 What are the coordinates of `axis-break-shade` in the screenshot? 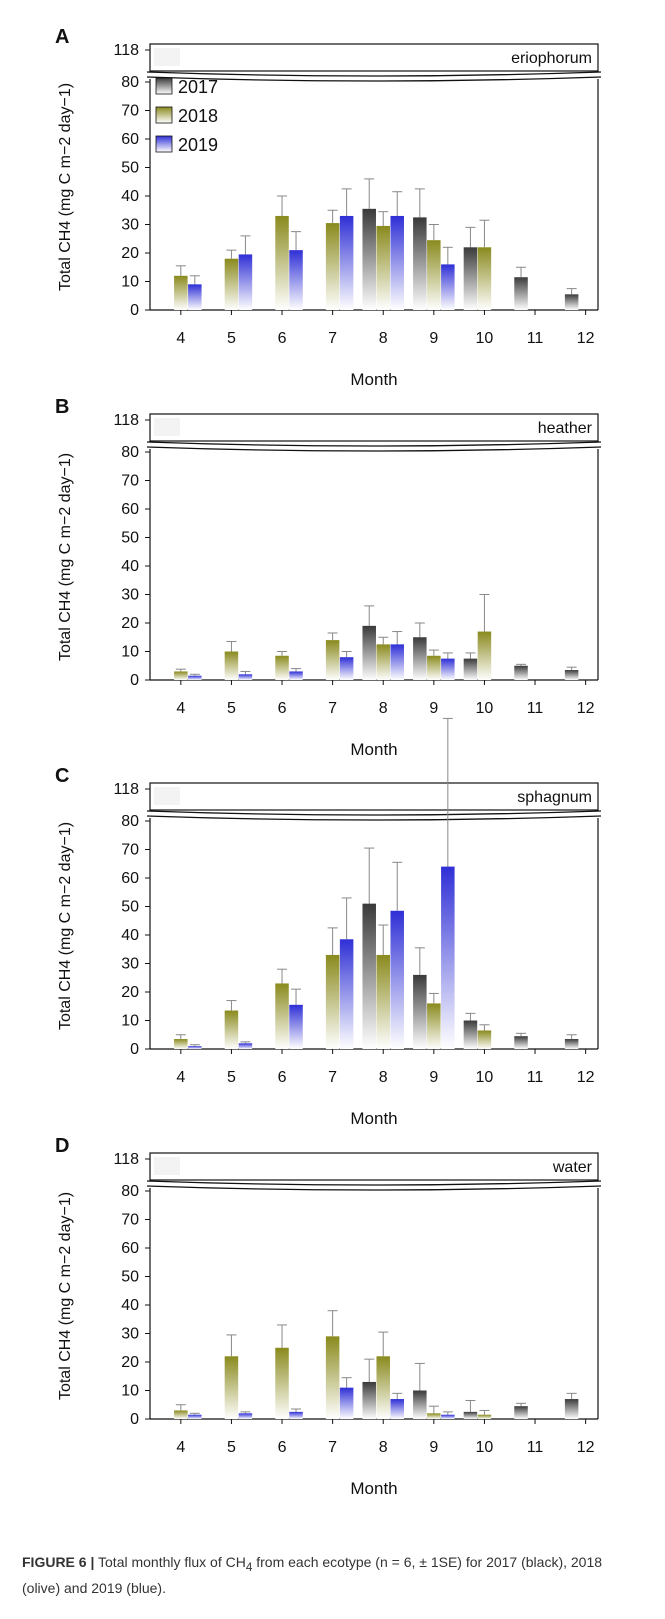 It's located at (167, 796).